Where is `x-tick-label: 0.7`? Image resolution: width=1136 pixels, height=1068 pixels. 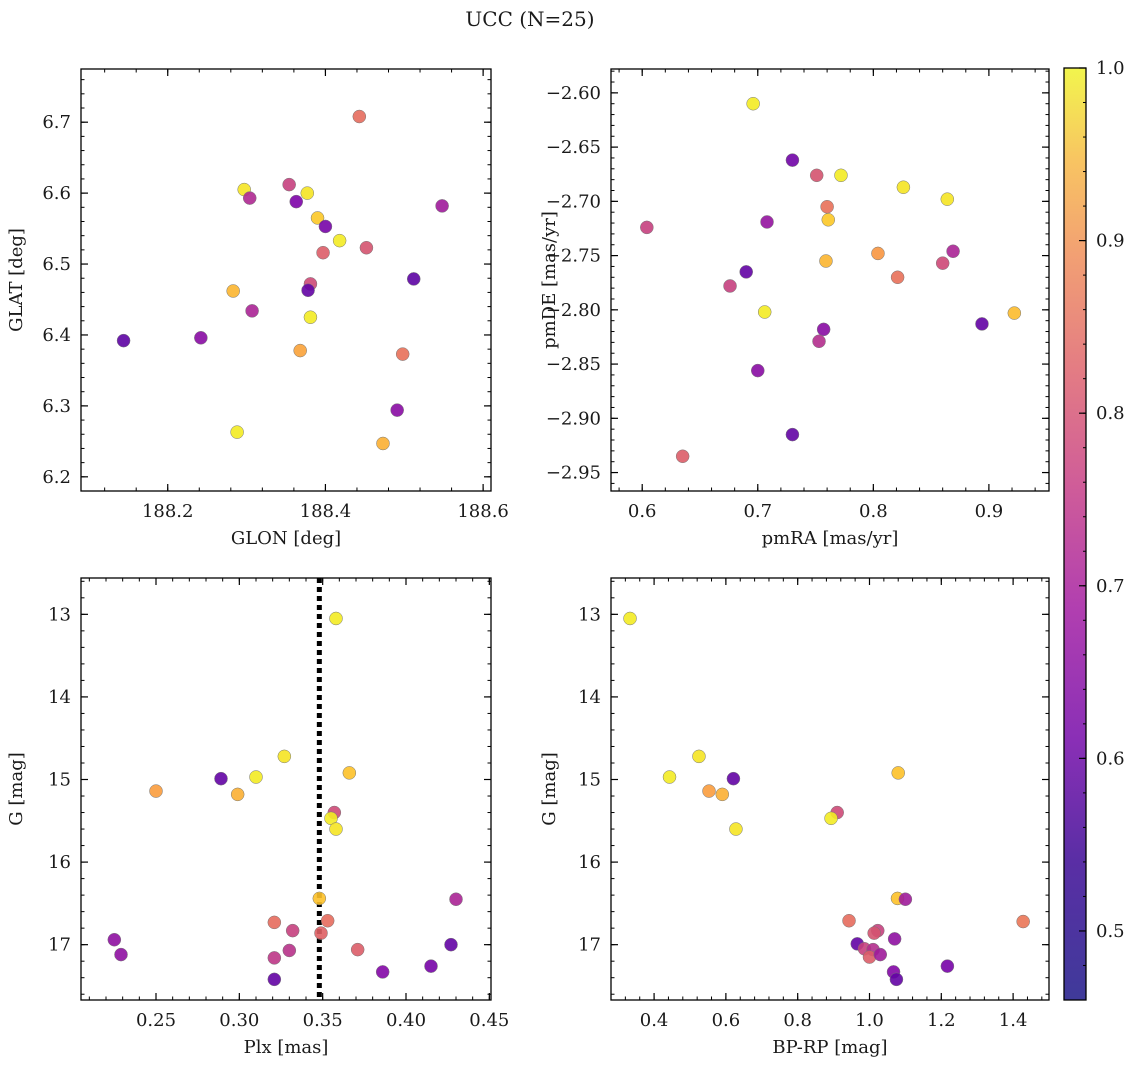
x-tick-label: 0.7 is located at coordinates (757, 511).